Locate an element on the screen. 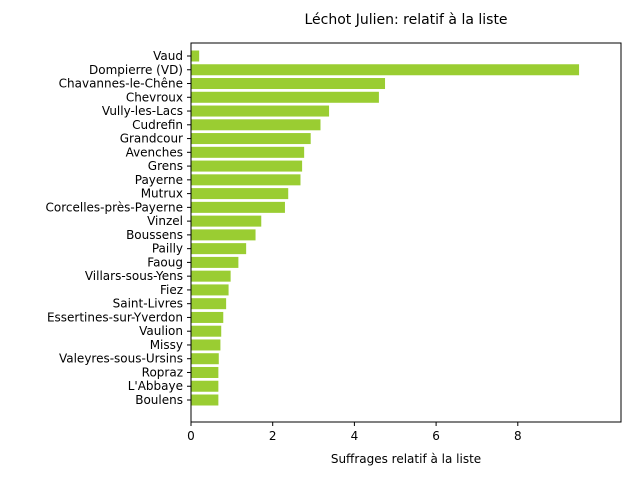 This screenshot has height=480, width=640. x-axis-label: Suffrages relatif à la liste is located at coordinates (406, 459).